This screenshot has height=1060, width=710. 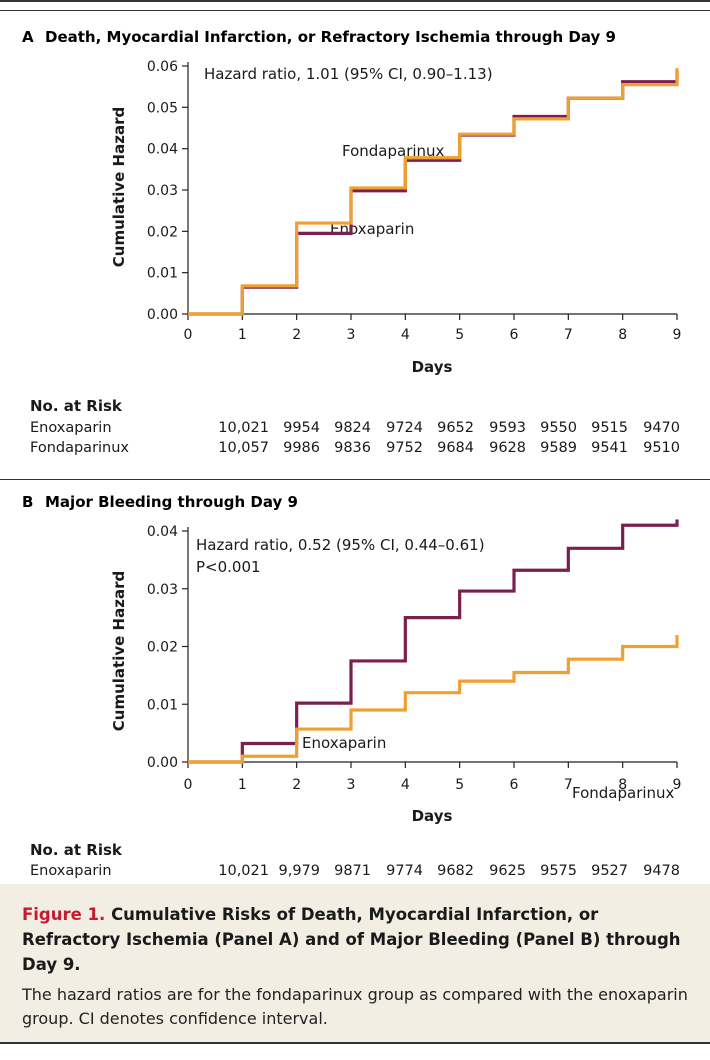 What do you see at coordinates (355, 1043) in the screenshot?
I see `bottom-rule` at bounding box center [355, 1043].